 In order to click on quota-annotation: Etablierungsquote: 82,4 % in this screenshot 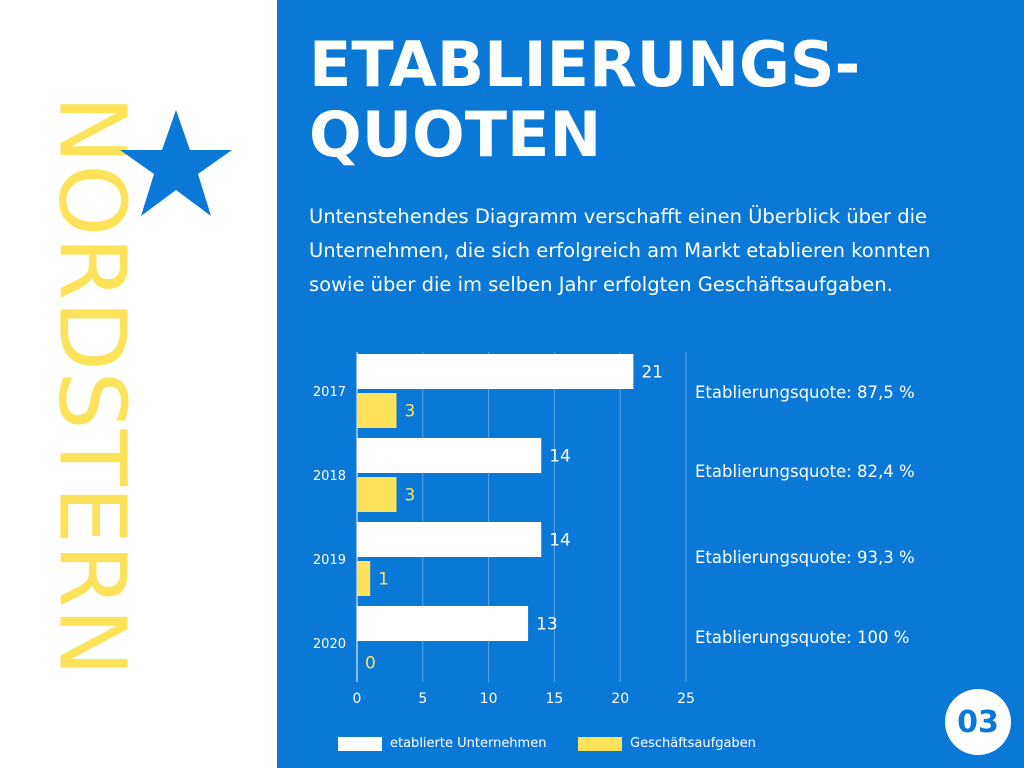, I will do `click(805, 471)`.